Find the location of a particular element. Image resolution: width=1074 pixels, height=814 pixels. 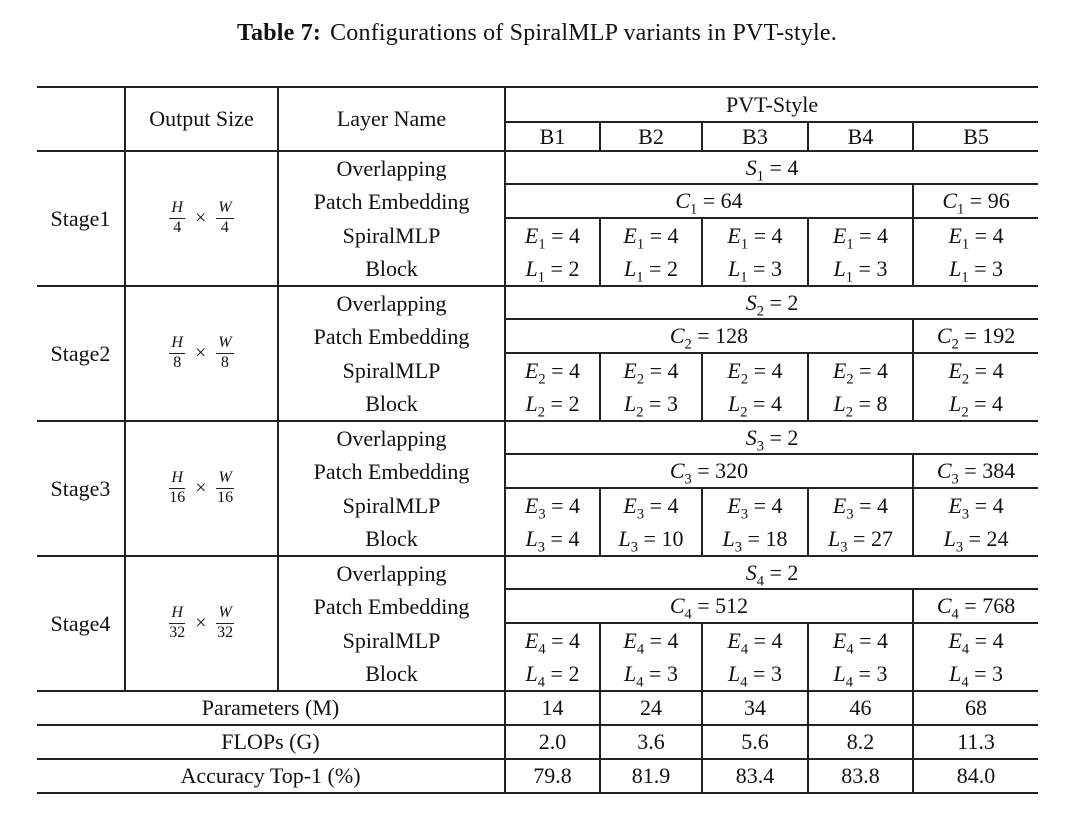

channel-value-cell-b5: C4 = 768 is located at coordinates (976, 606).